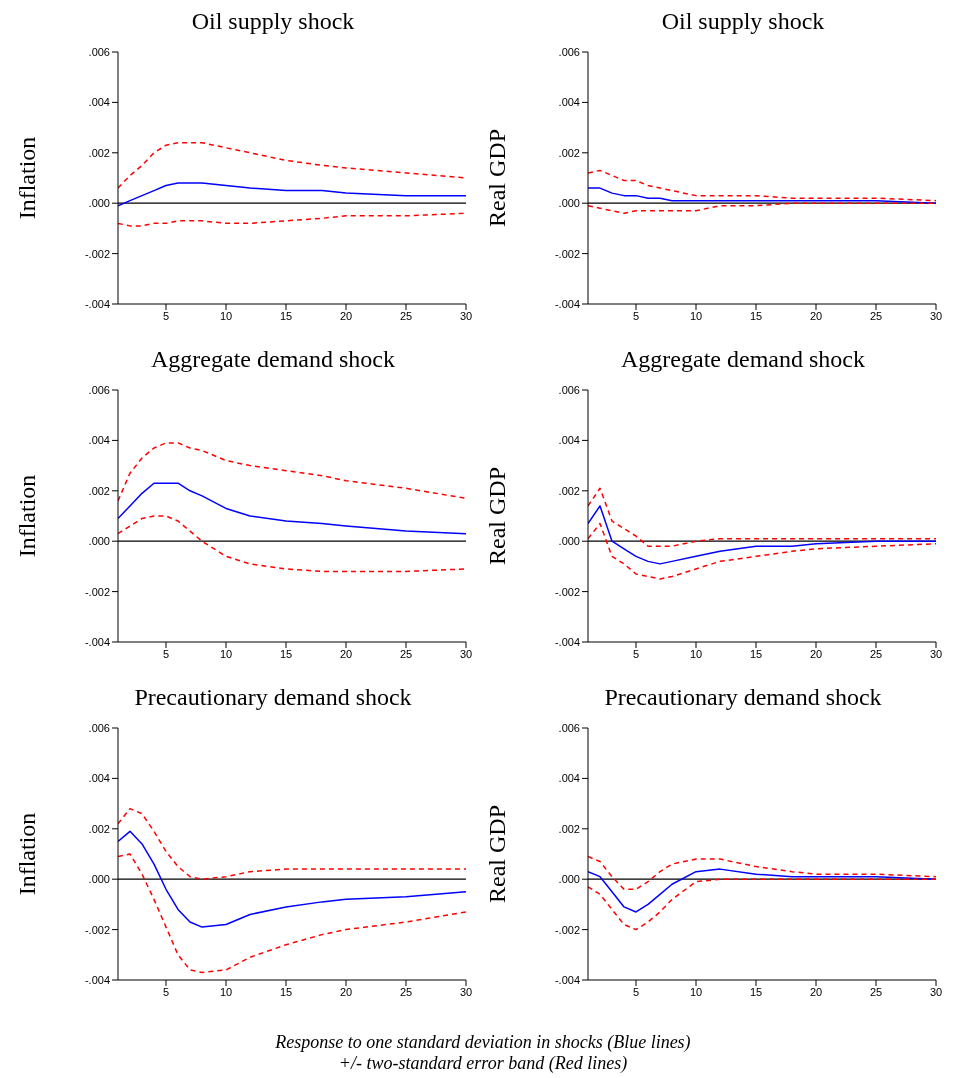  Describe the element at coordinates (483, 1063) in the screenshot. I see `text: +/- two-standard error band (Red lines)` at that location.